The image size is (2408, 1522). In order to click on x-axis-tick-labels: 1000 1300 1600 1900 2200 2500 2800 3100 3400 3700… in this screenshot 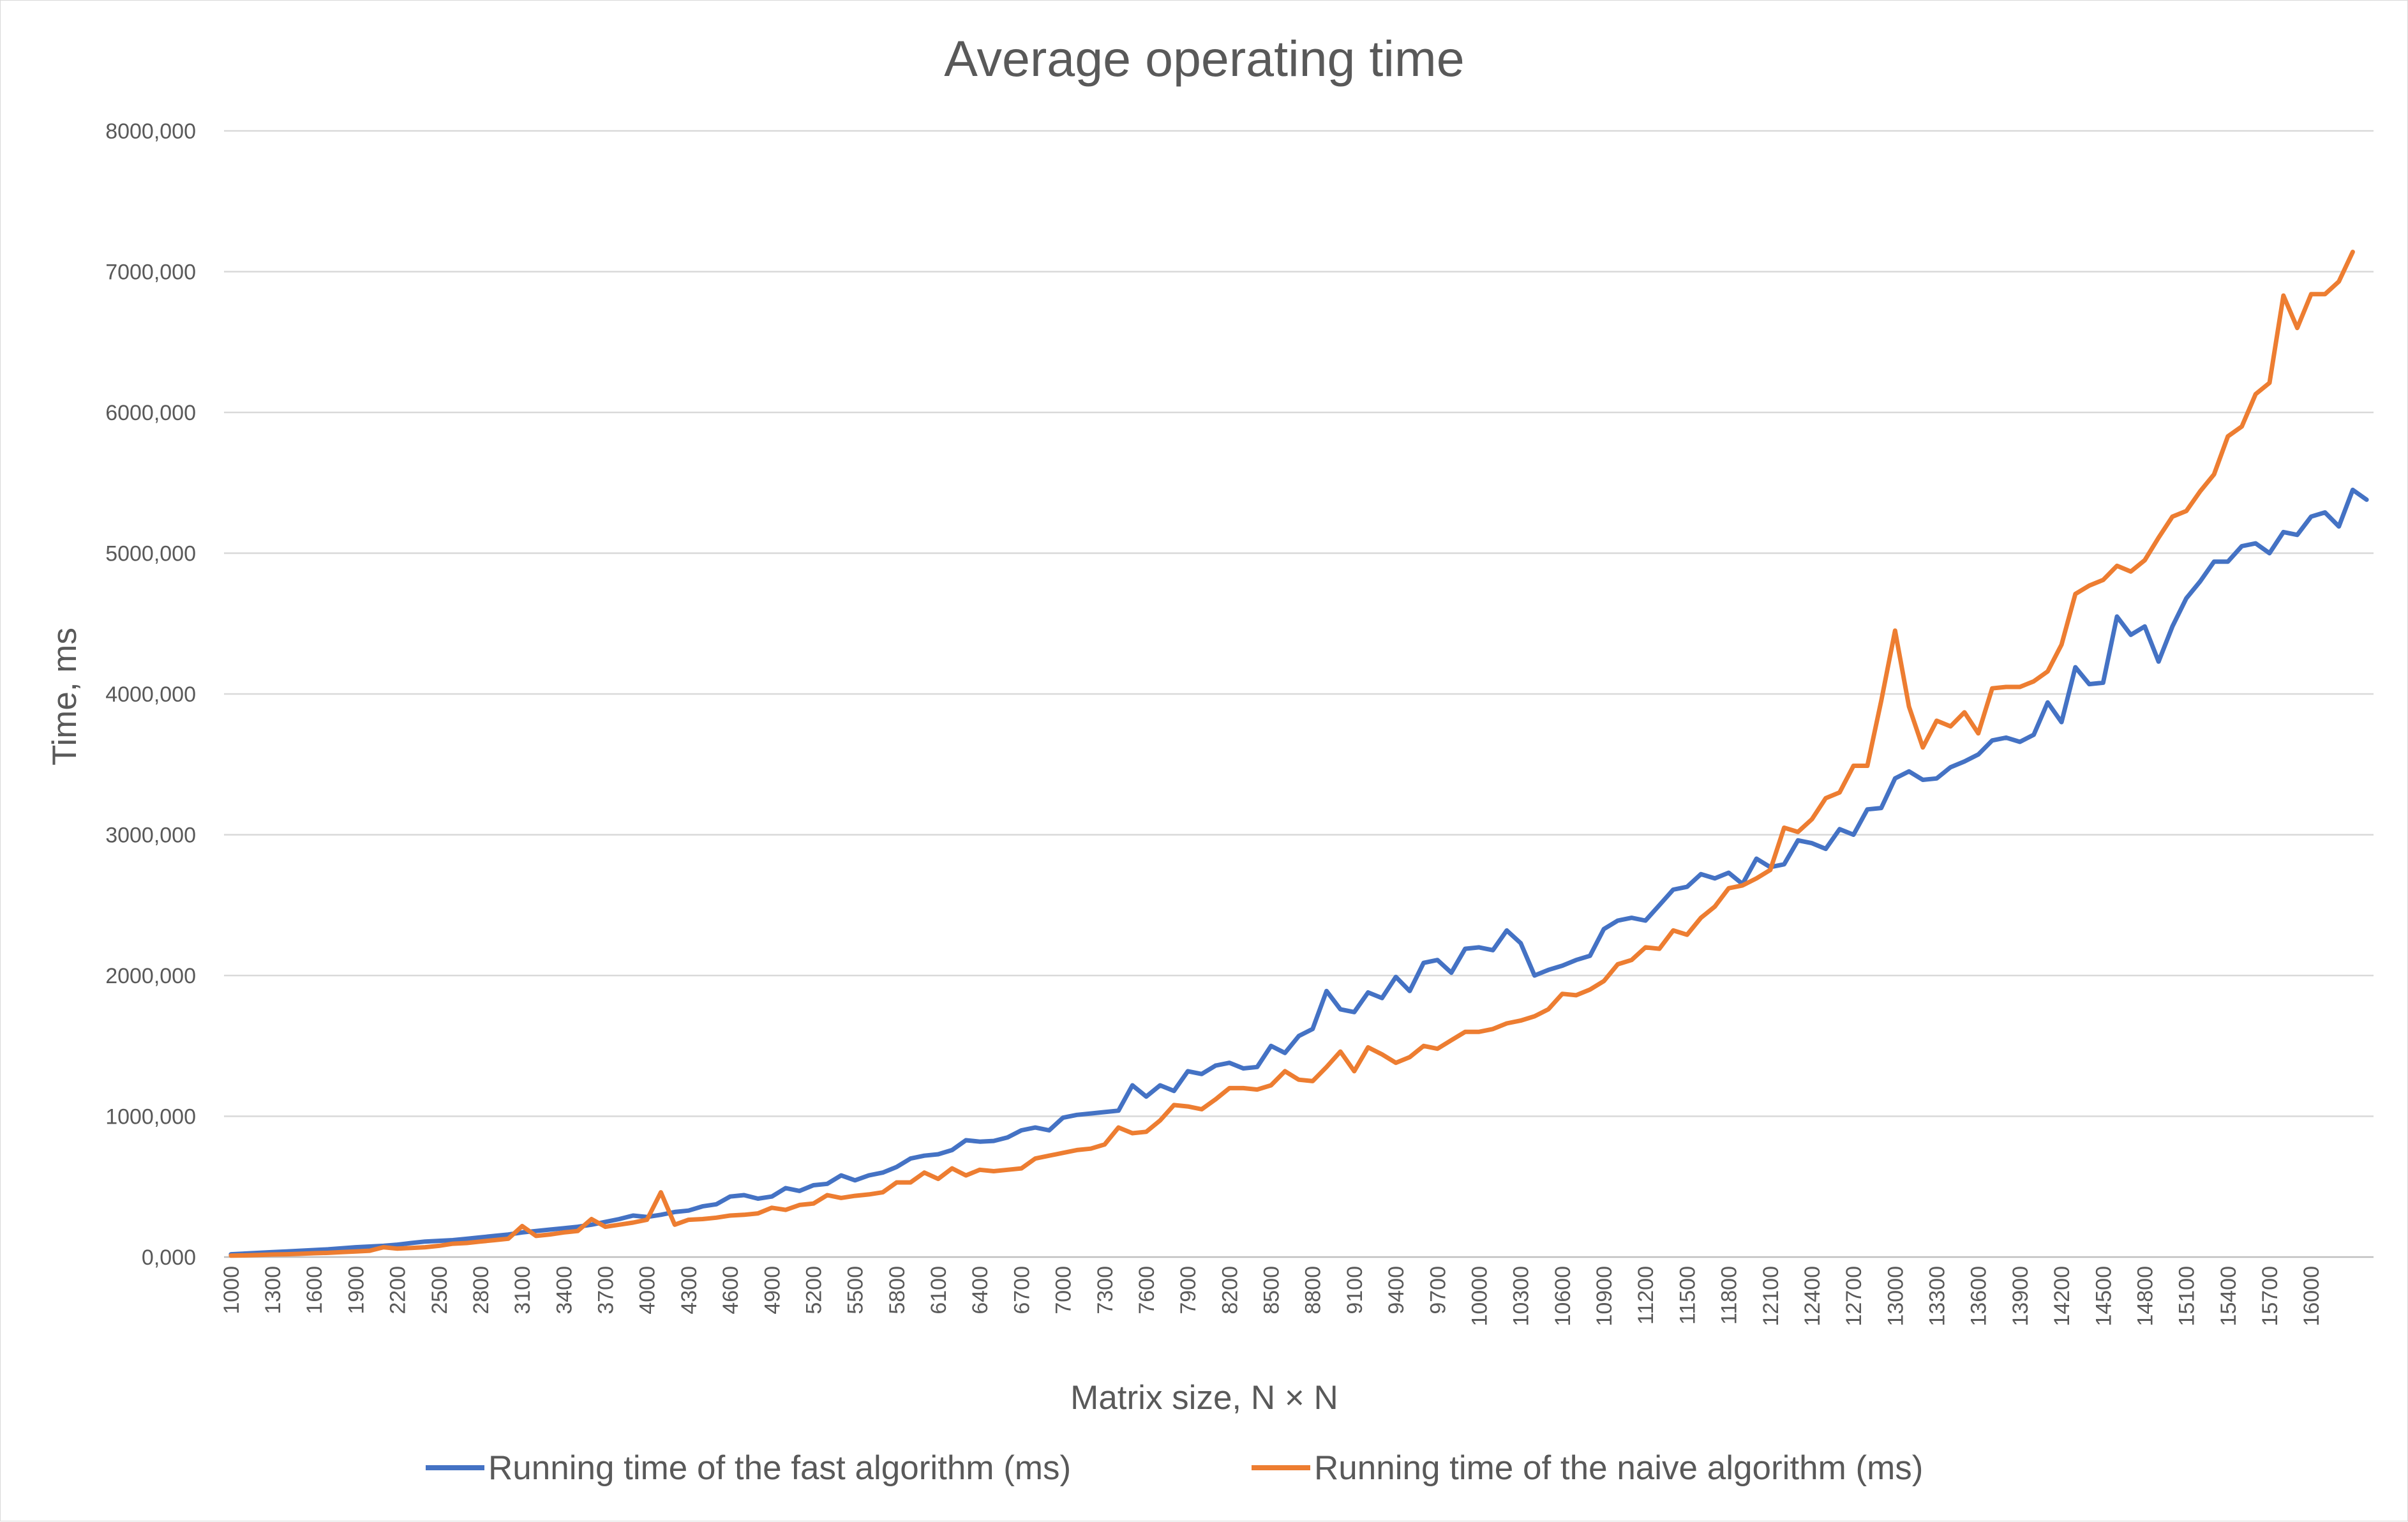, I will do `click(1272, 1296)`.